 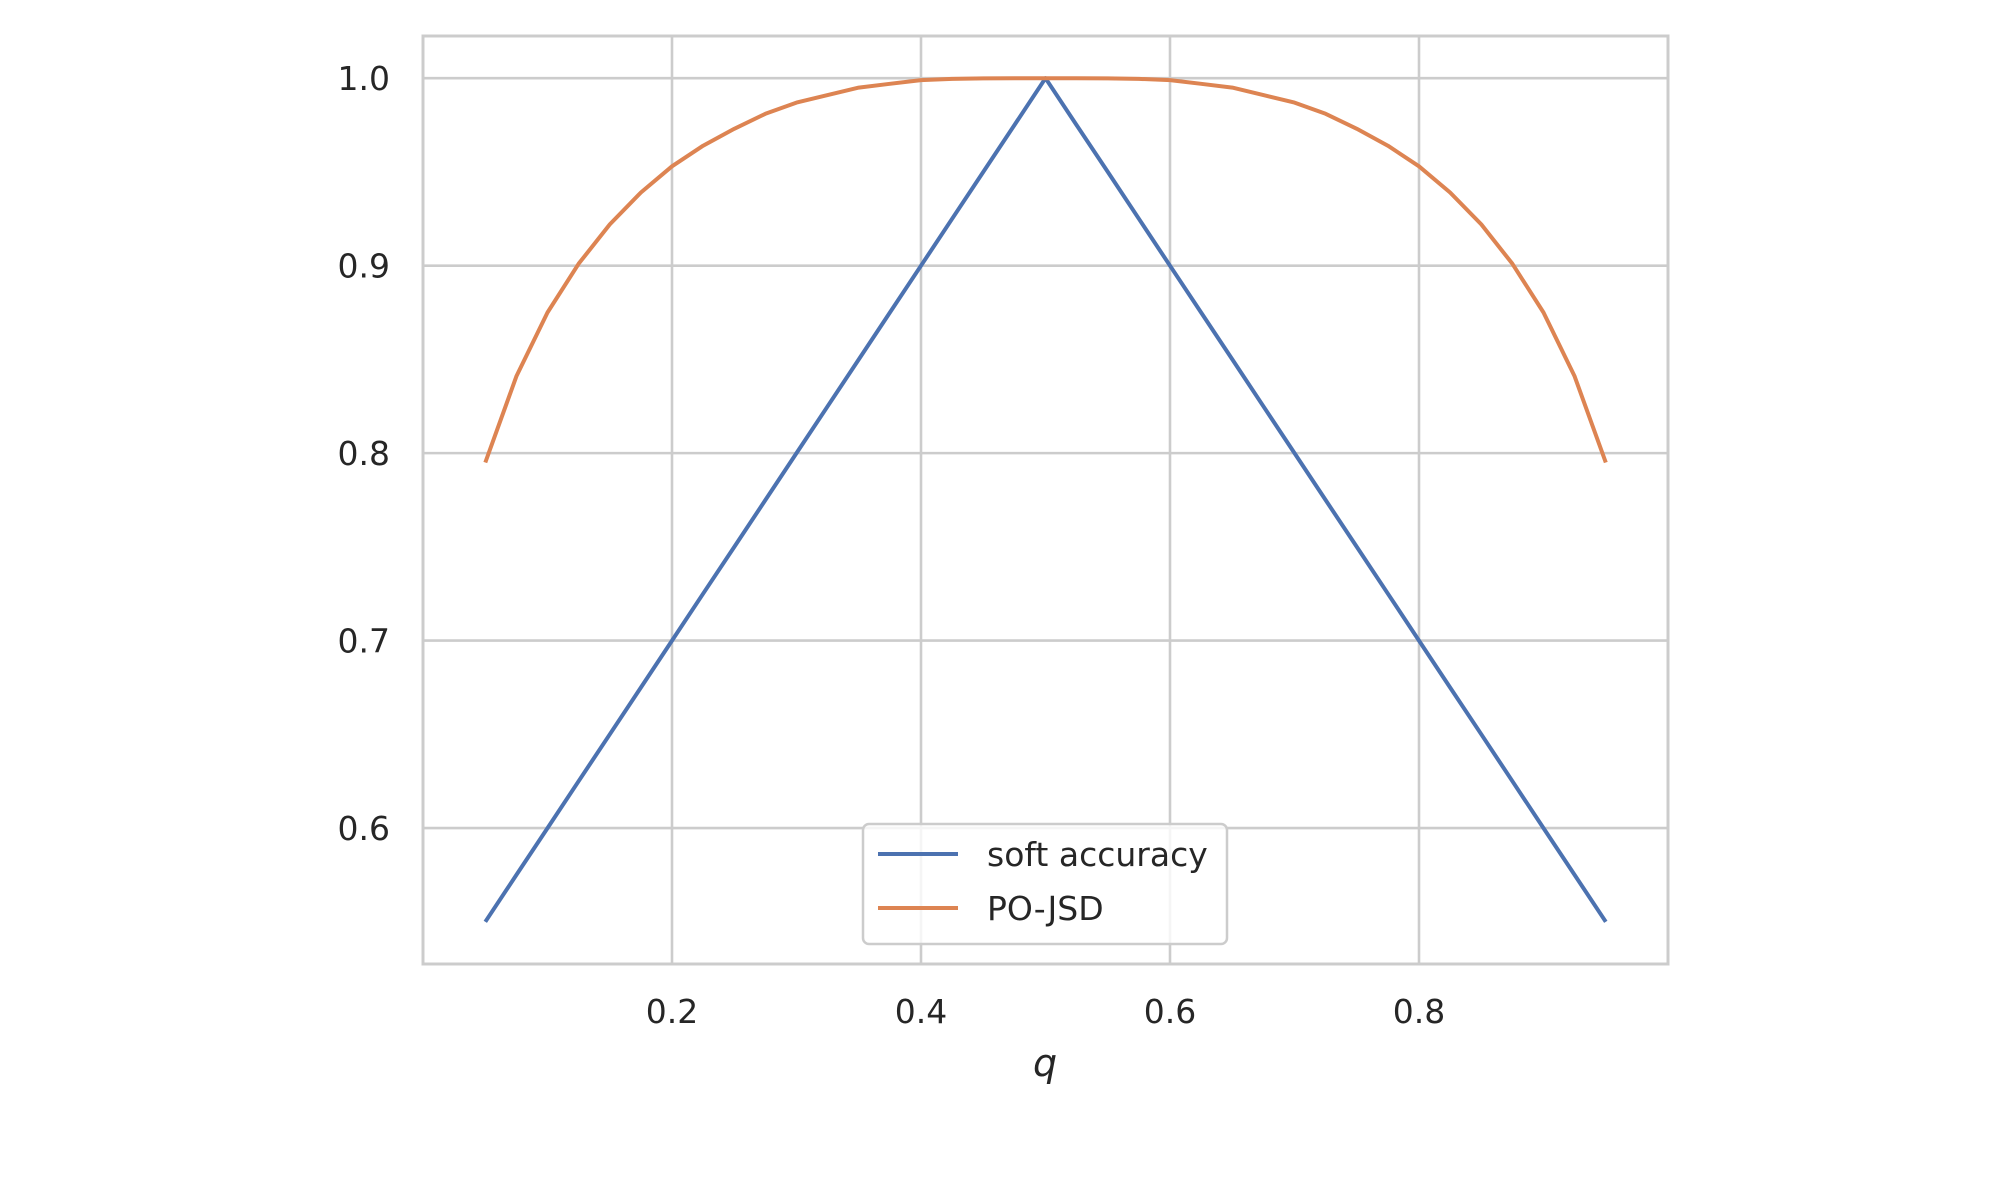 What do you see at coordinates (1419, 1011) in the screenshot?
I see `x-tick-label: 0.8` at bounding box center [1419, 1011].